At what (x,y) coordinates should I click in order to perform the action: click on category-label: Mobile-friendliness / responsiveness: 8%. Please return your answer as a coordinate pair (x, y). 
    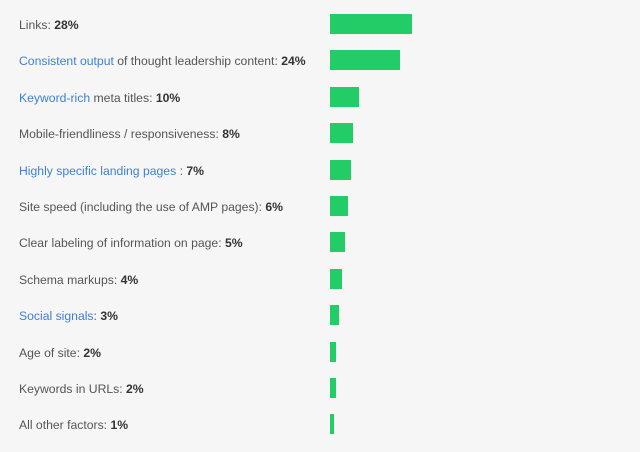
    Looking at the image, I should click on (129, 134).